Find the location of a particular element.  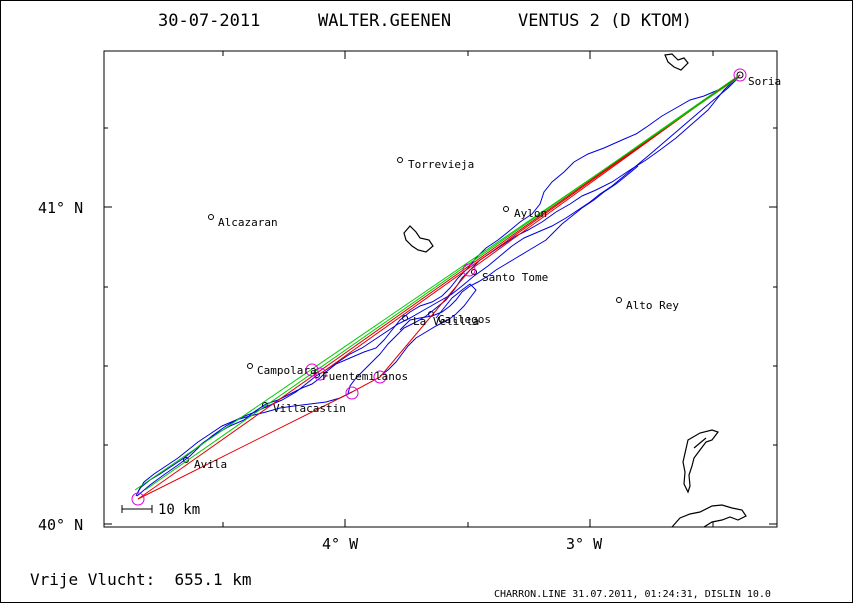

lon-label-3w: 3° W is located at coordinates (584, 544).